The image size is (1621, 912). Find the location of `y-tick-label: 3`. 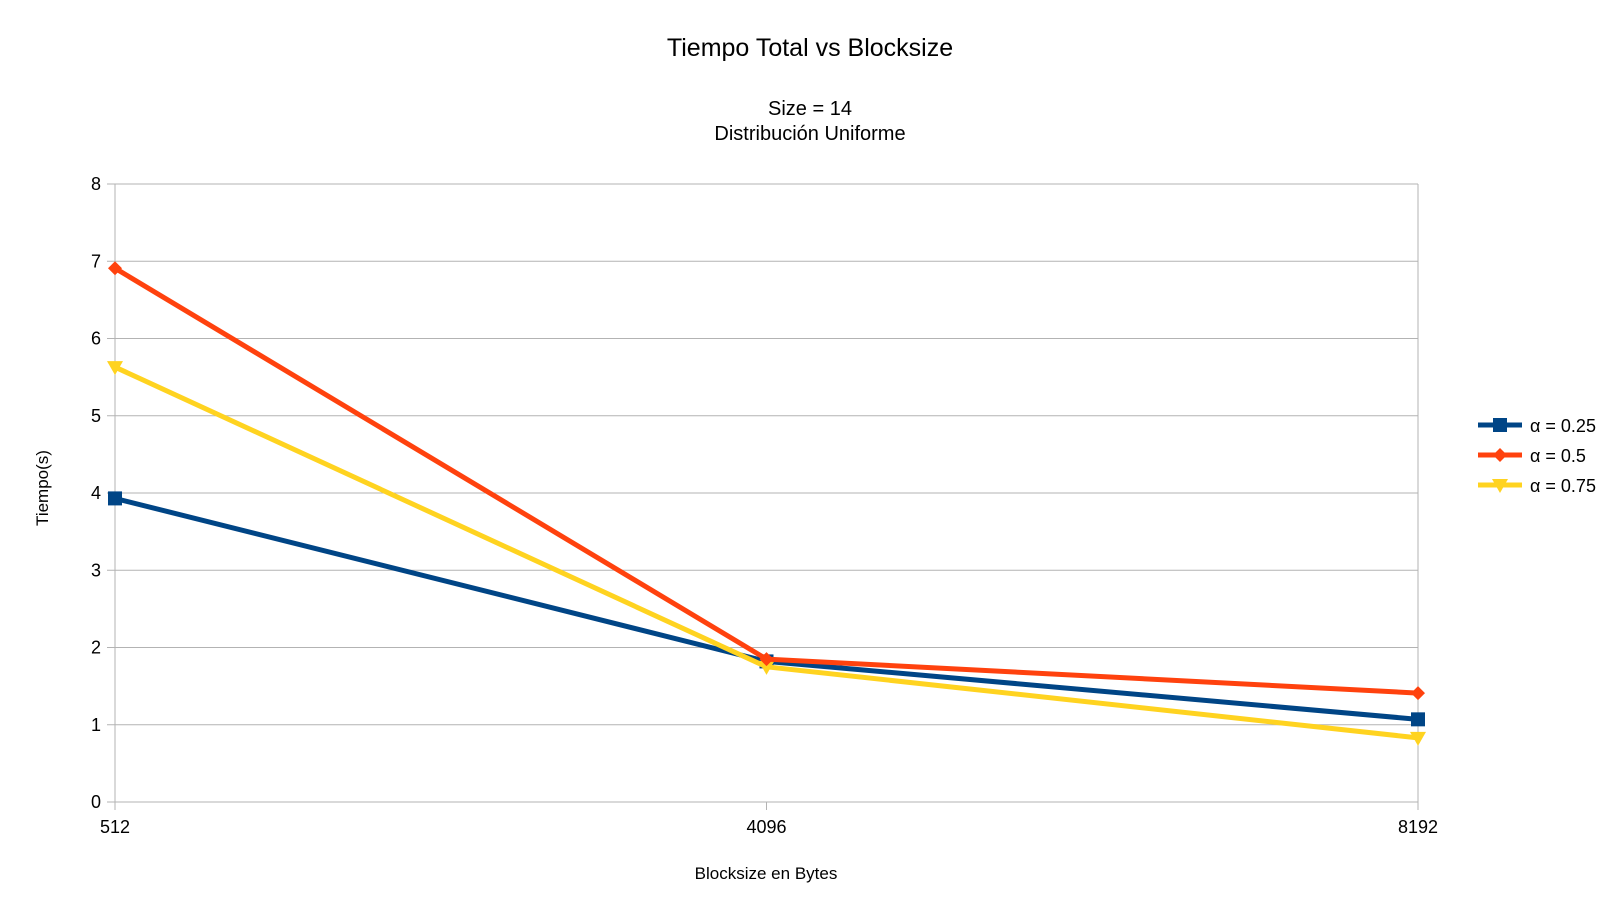

y-tick-label: 3 is located at coordinates (96, 570).